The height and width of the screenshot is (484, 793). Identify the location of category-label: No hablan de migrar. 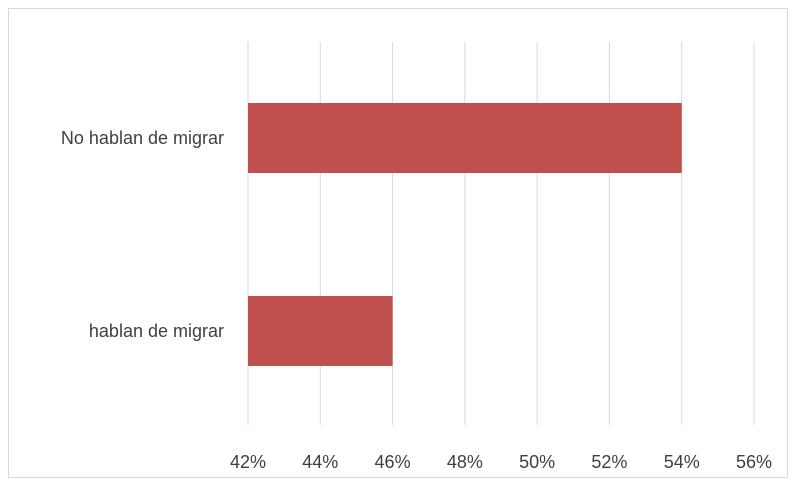
(142, 138).